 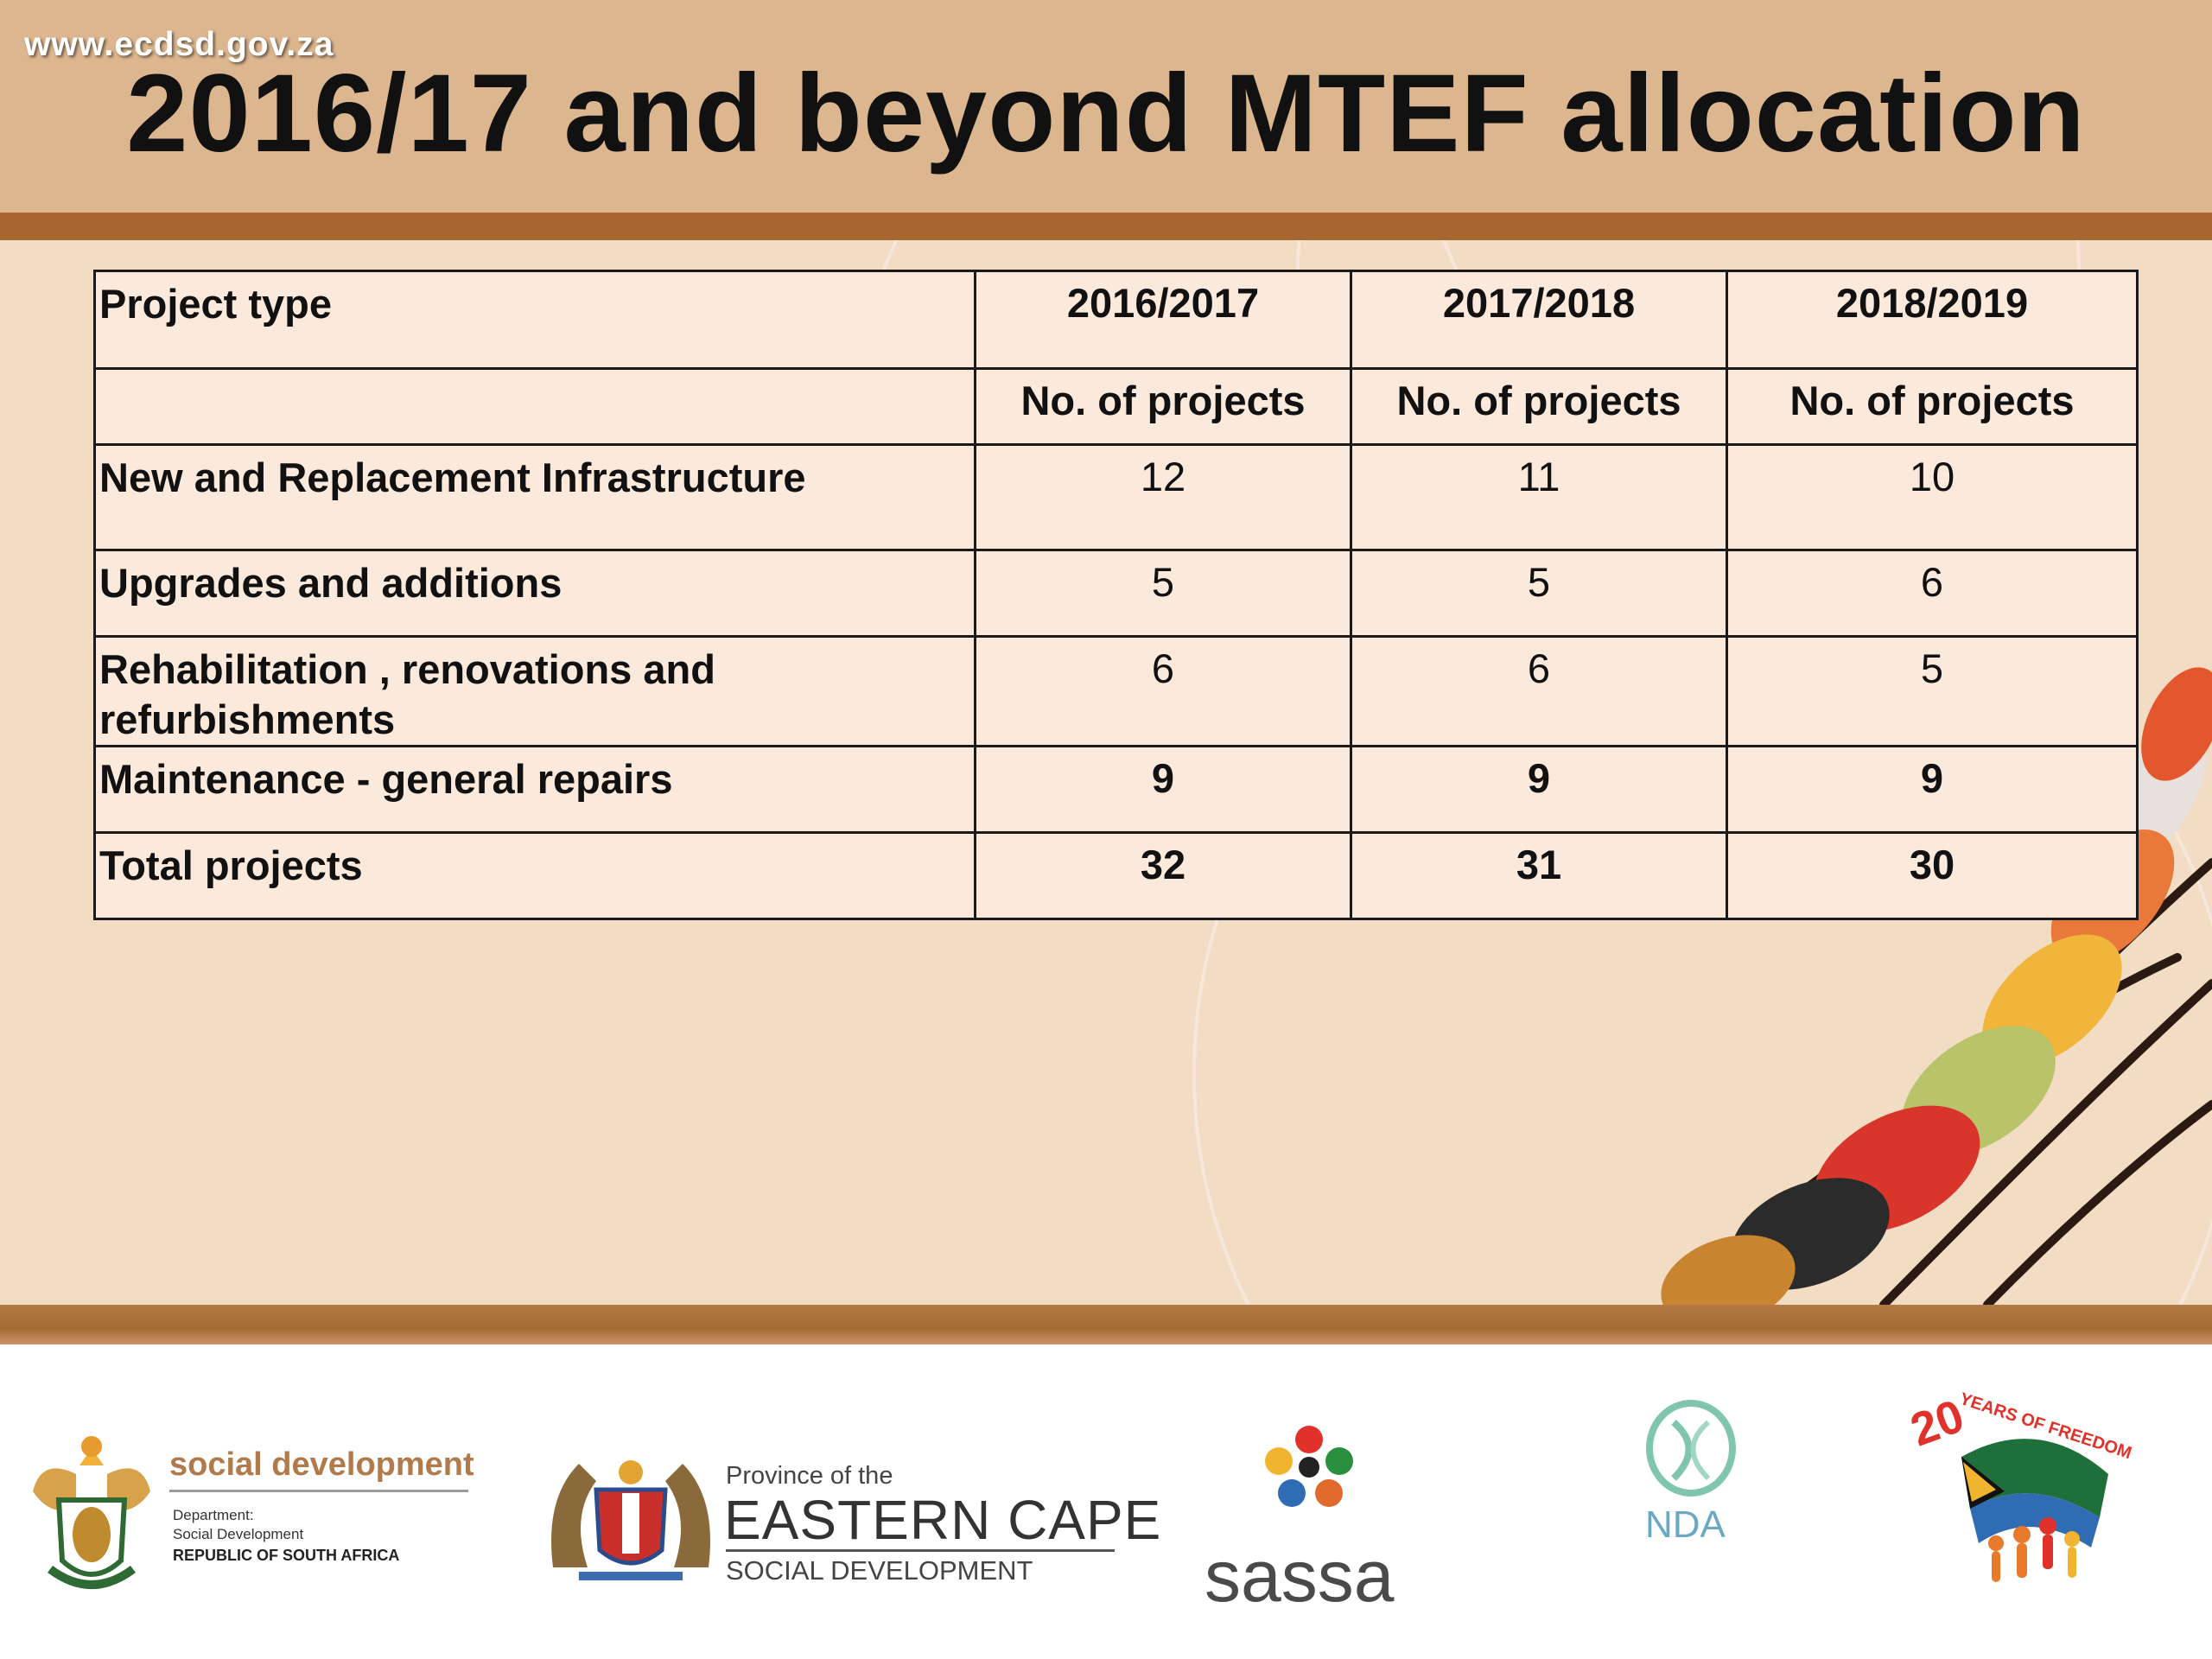 I want to click on sassa-hands-icon, so click(x=1309, y=1466).